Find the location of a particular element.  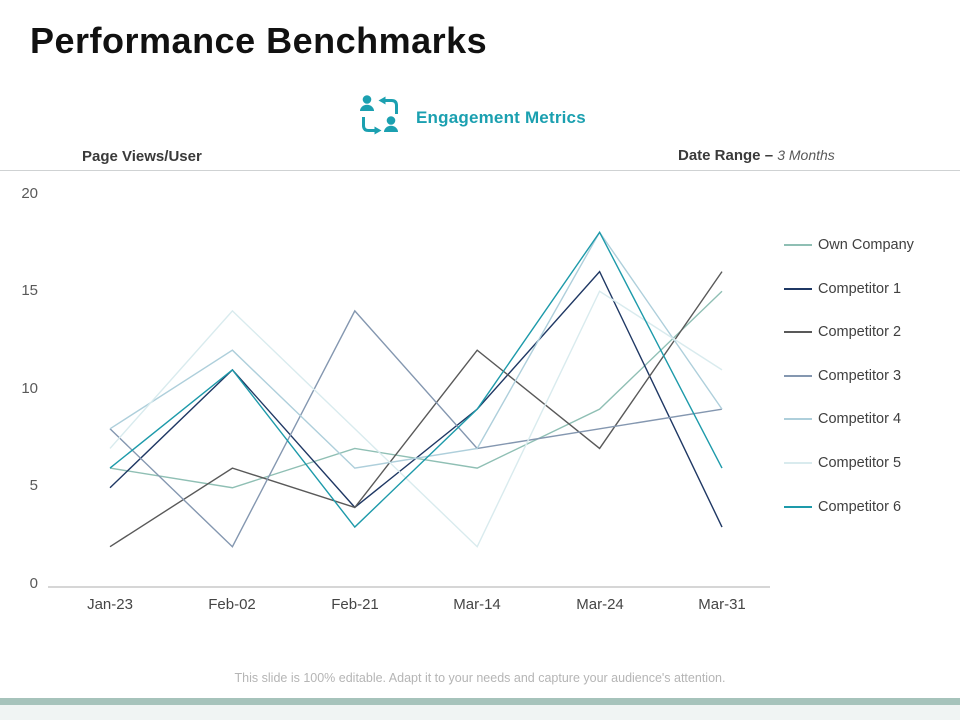

legend-item: Competitor 4 is located at coordinates (849, 419).